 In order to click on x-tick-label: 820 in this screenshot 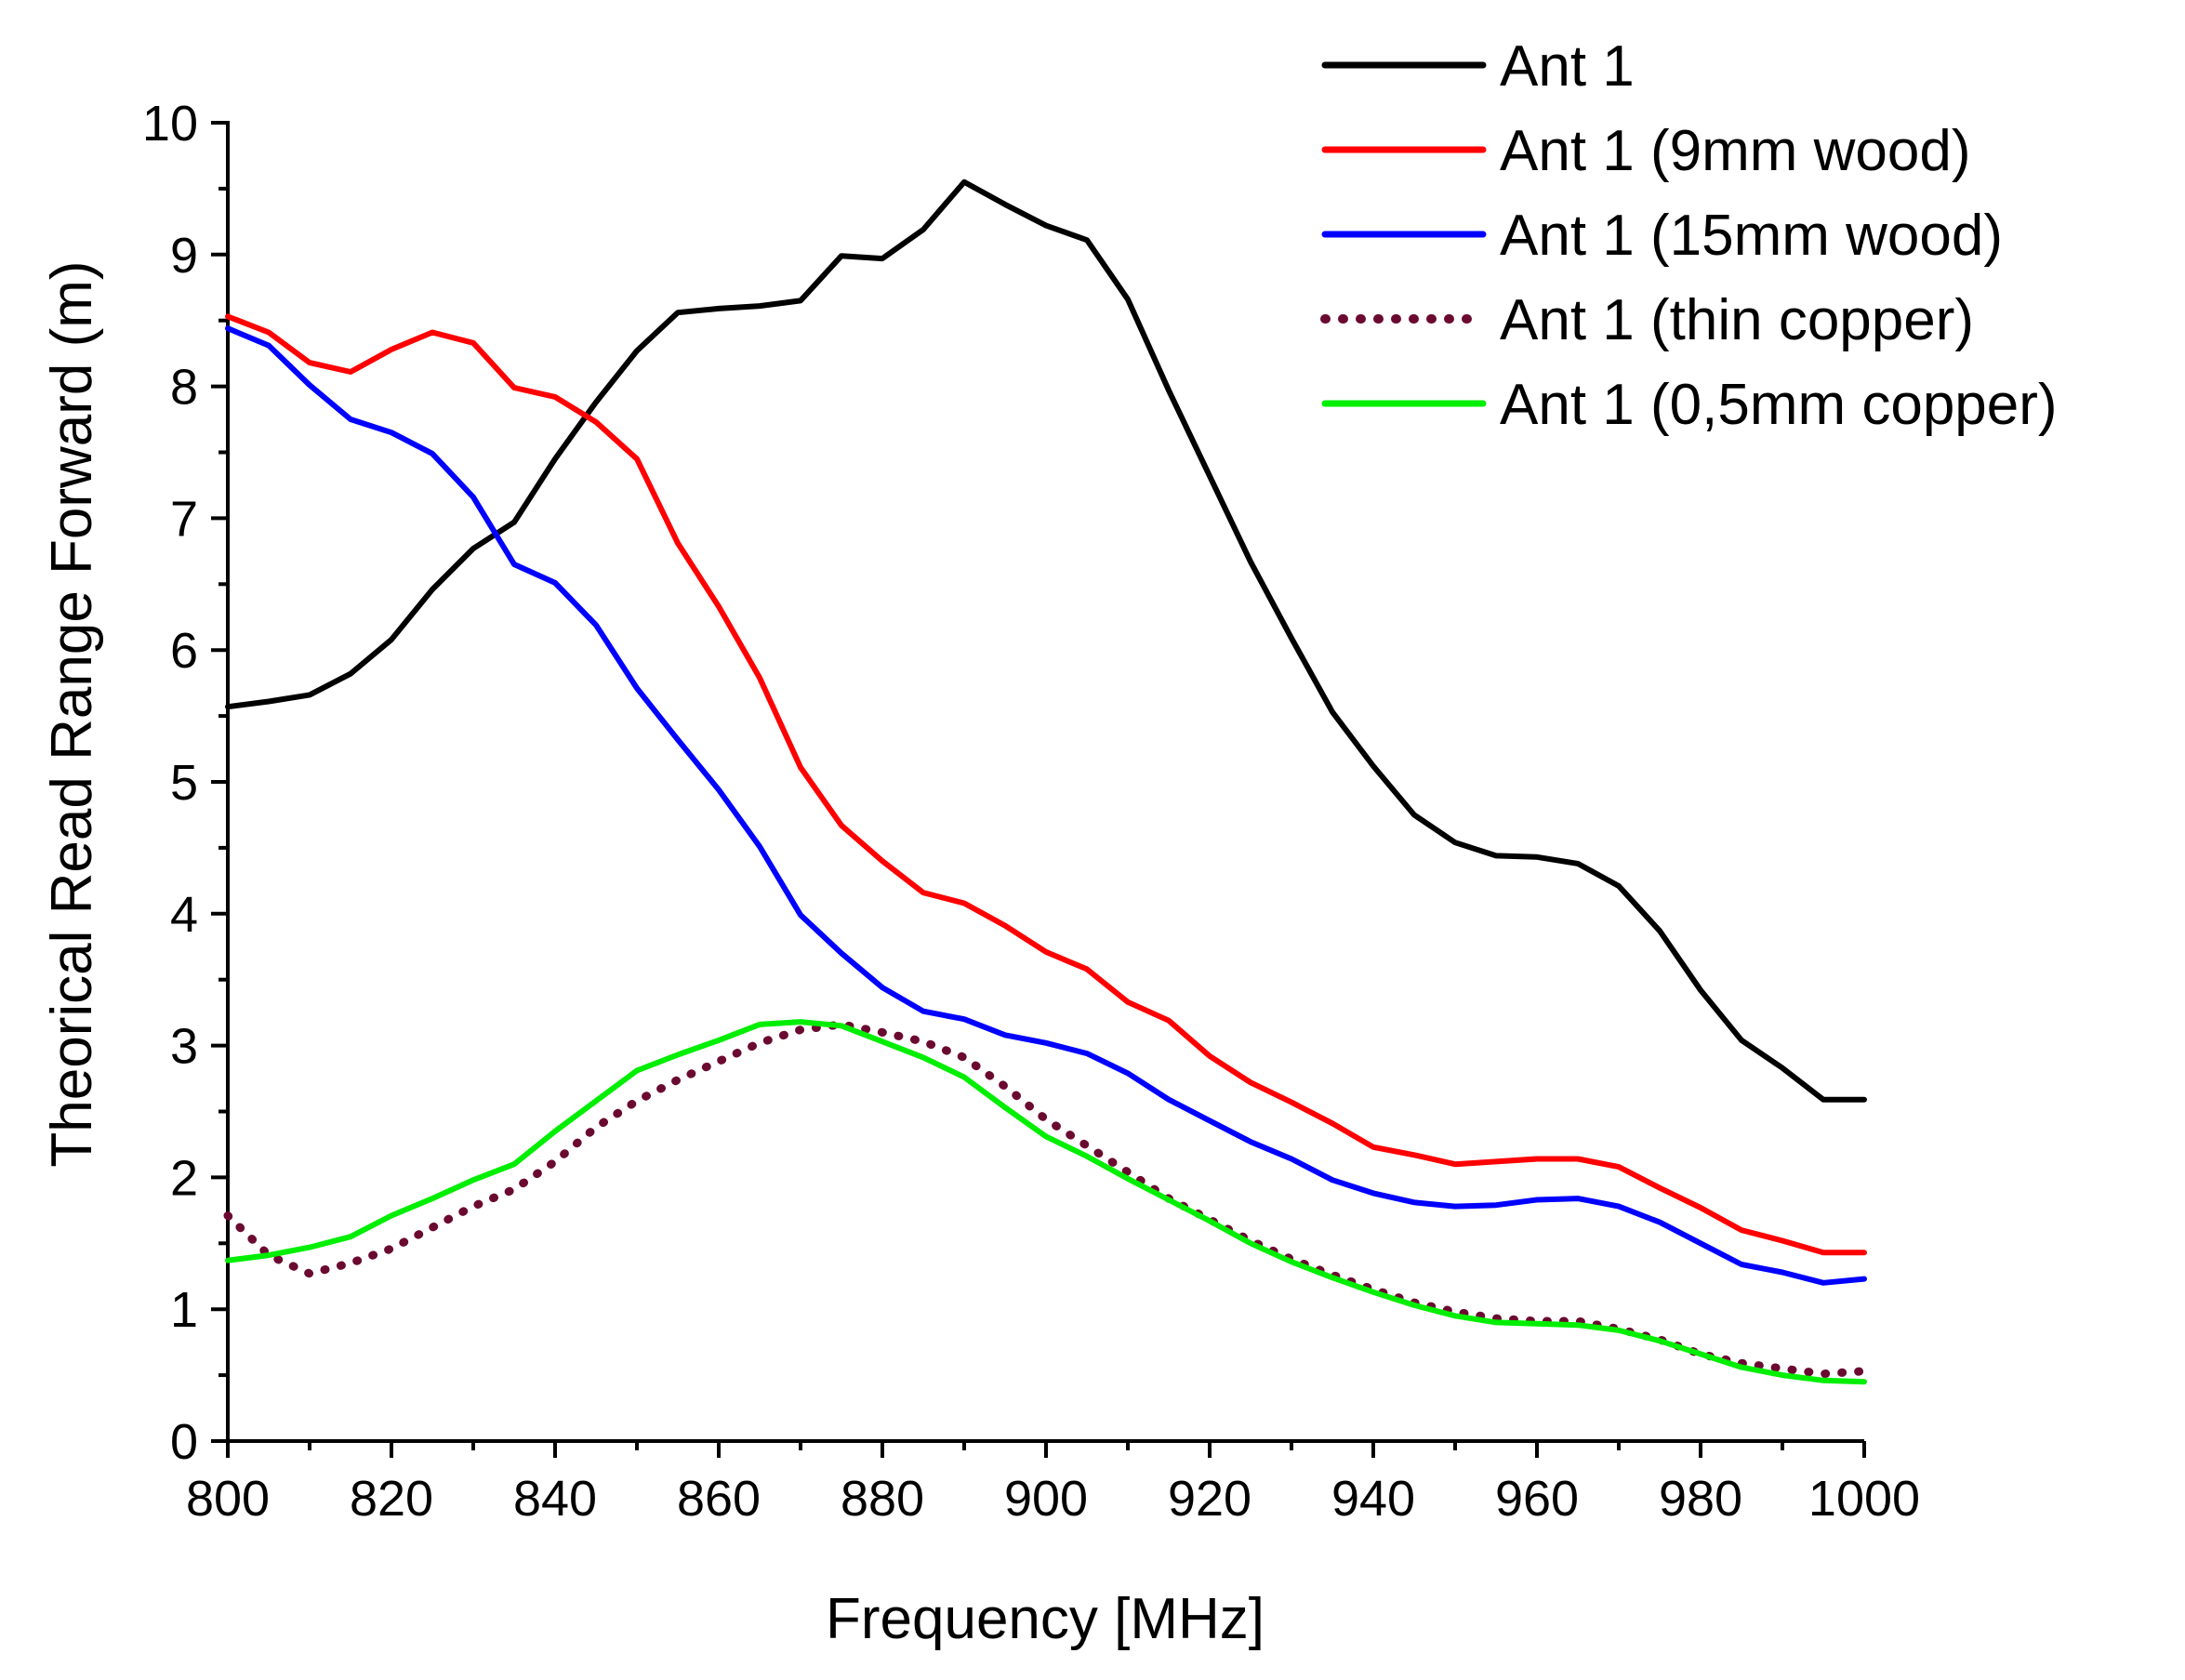, I will do `click(392, 1499)`.